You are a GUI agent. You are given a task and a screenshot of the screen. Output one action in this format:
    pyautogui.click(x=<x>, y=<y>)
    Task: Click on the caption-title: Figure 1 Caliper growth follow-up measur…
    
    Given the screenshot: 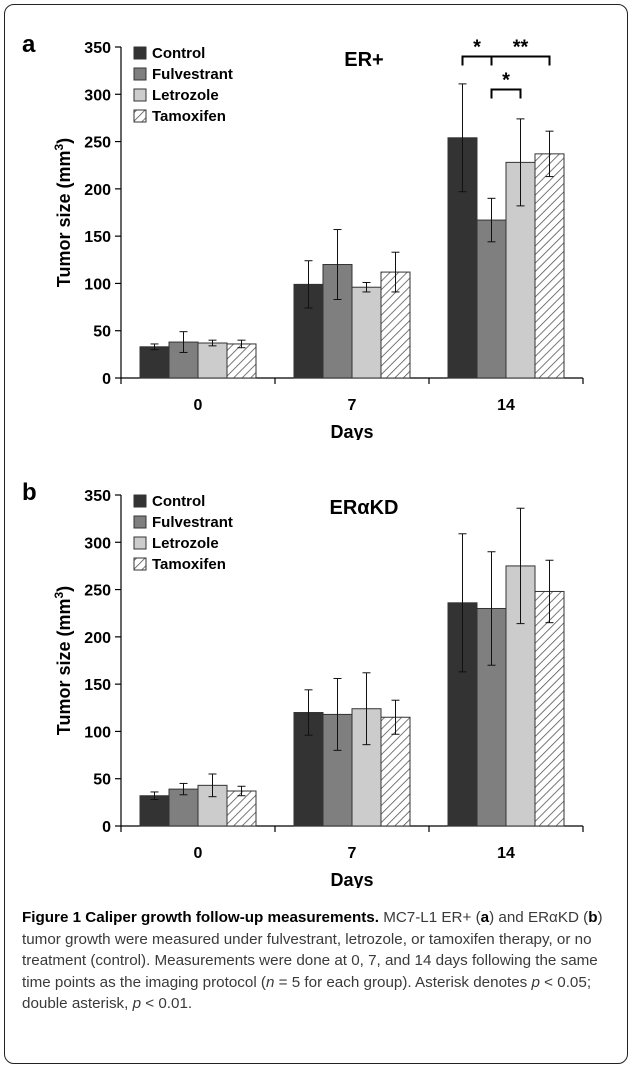 What is the action you would take?
    pyautogui.click(x=200, y=917)
    